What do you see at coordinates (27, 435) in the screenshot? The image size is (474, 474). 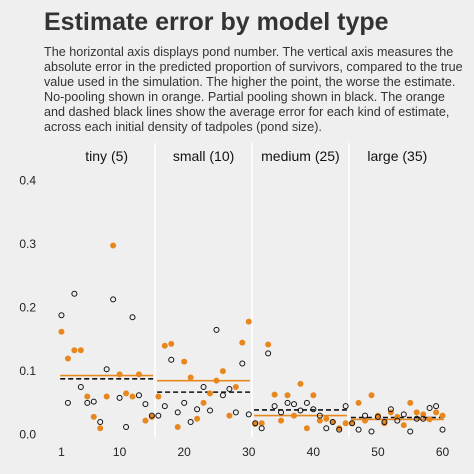 I see `y-tick-label: 0.0` at bounding box center [27, 435].